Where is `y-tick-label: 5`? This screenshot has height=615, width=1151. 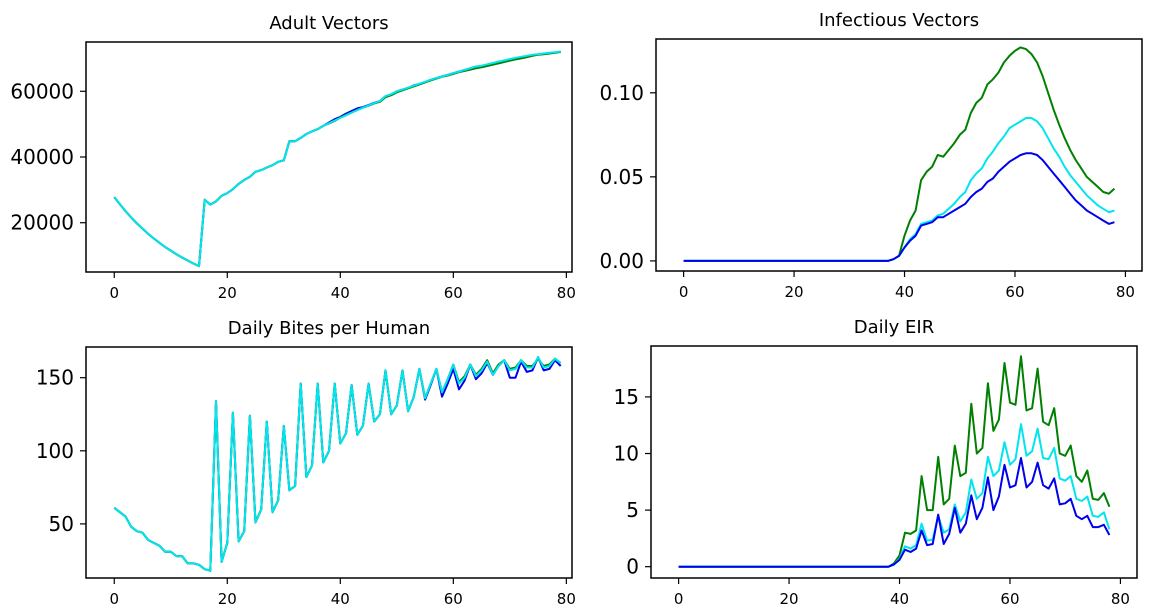
y-tick-label: 5 is located at coordinates (632, 510).